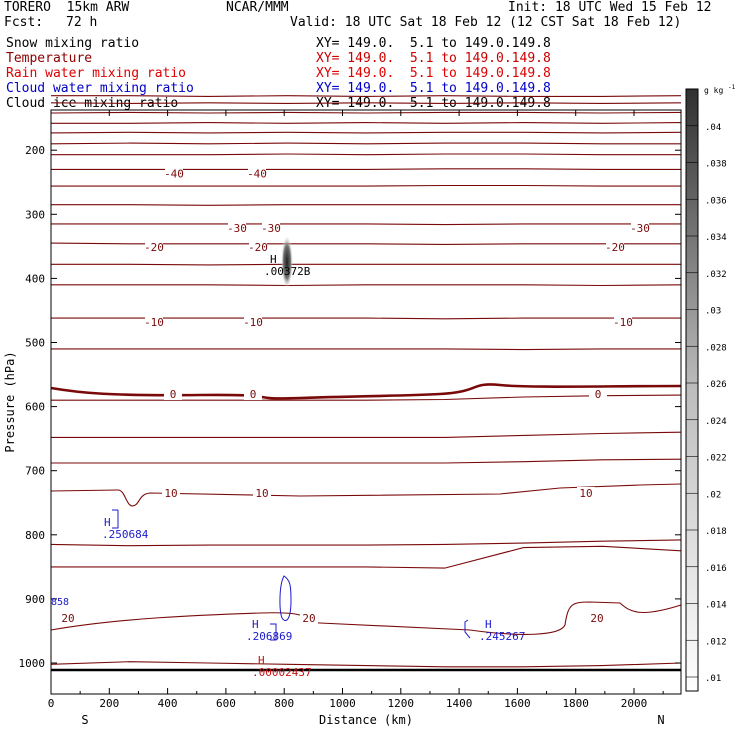  What do you see at coordinates (49, 58) in the screenshot?
I see `field-name-temperature: Temperature` at bounding box center [49, 58].